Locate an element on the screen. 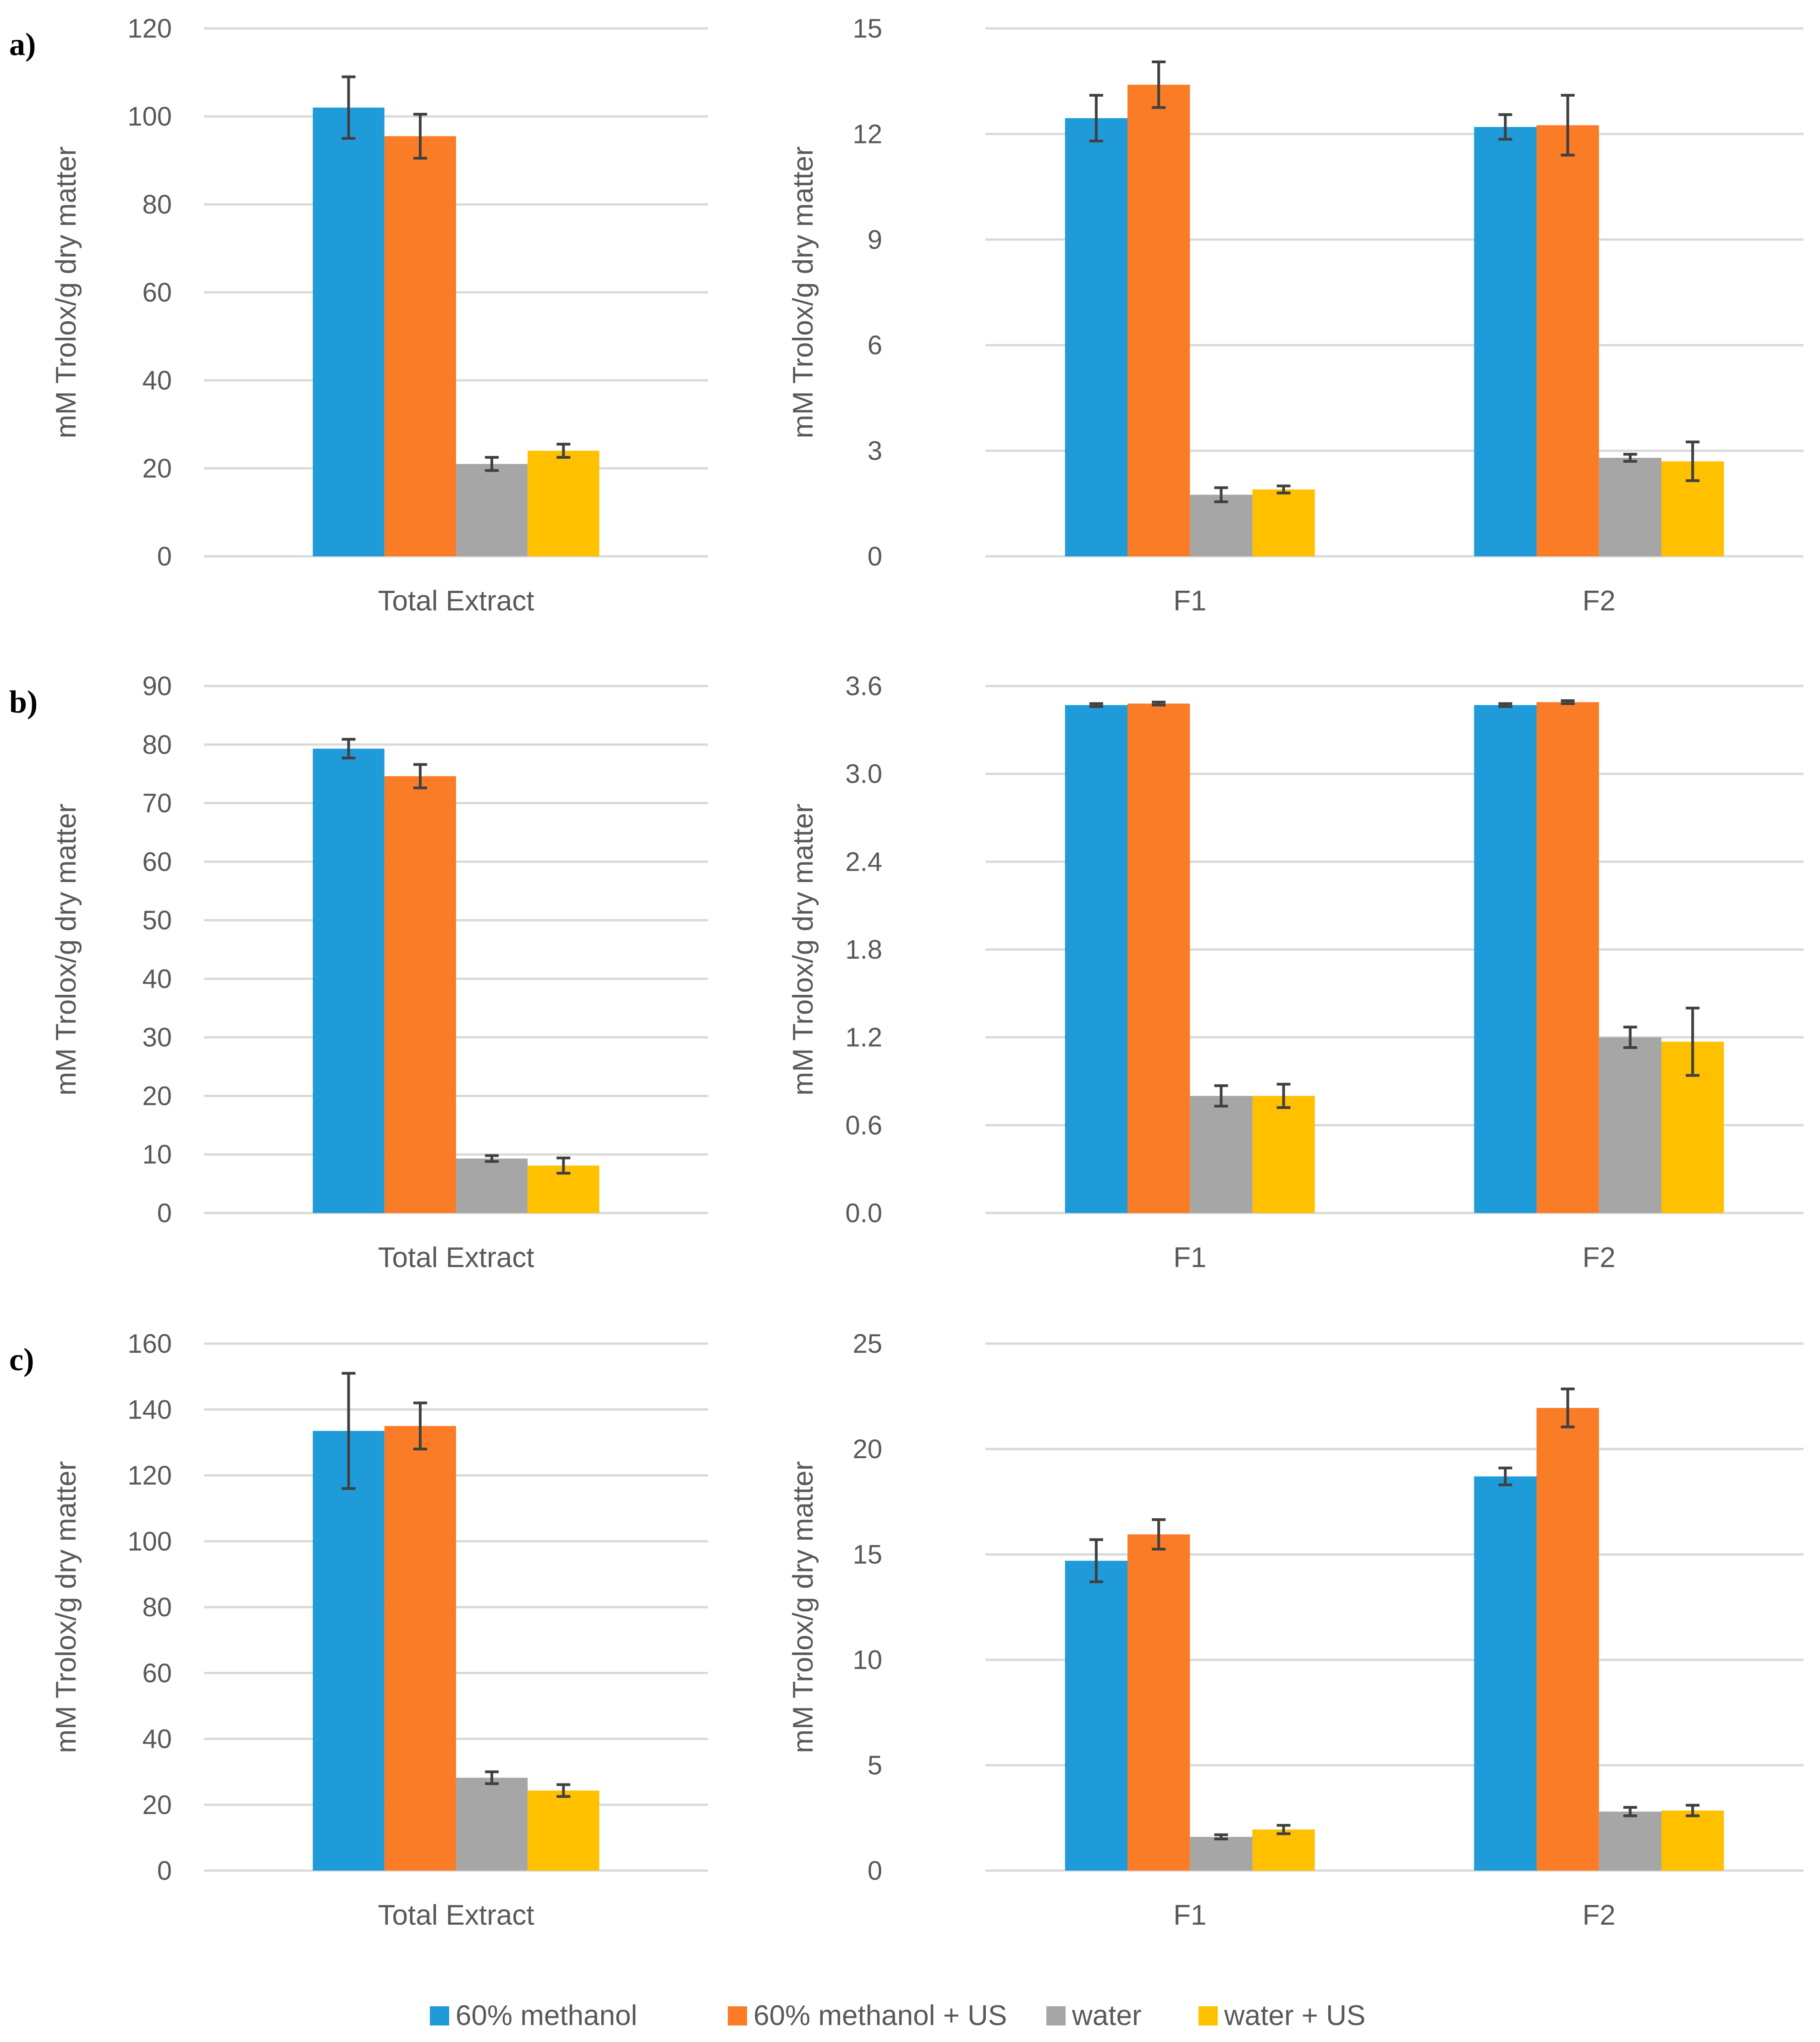  y-tick-label: 6 is located at coordinates (875, 345).